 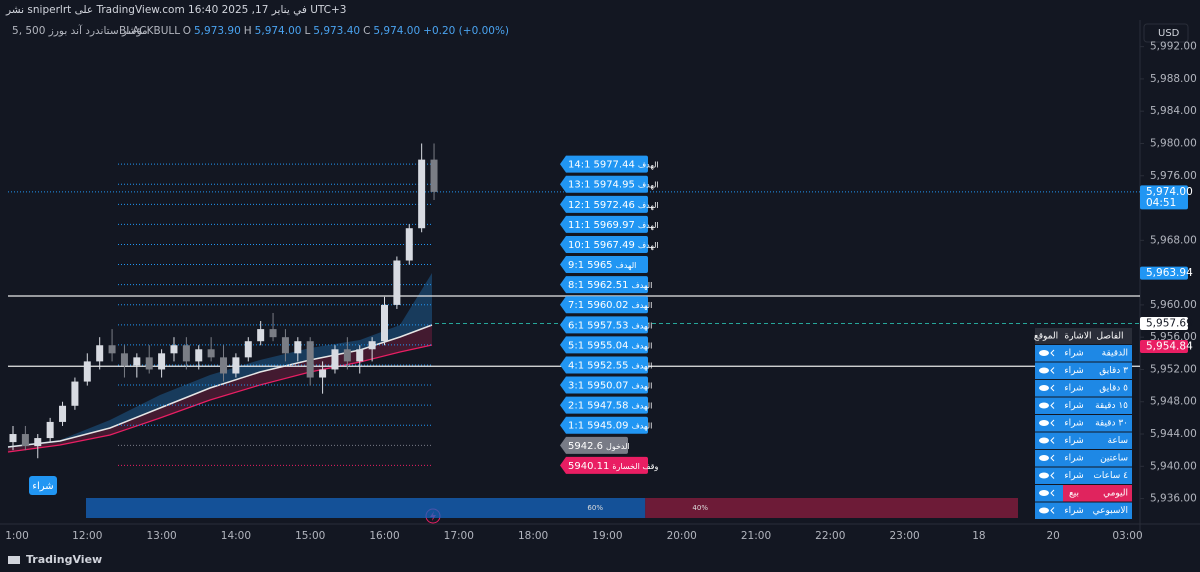 What do you see at coordinates (220, 386) in the screenshot?
I see `moving-average` at bounding box center [220, 386].